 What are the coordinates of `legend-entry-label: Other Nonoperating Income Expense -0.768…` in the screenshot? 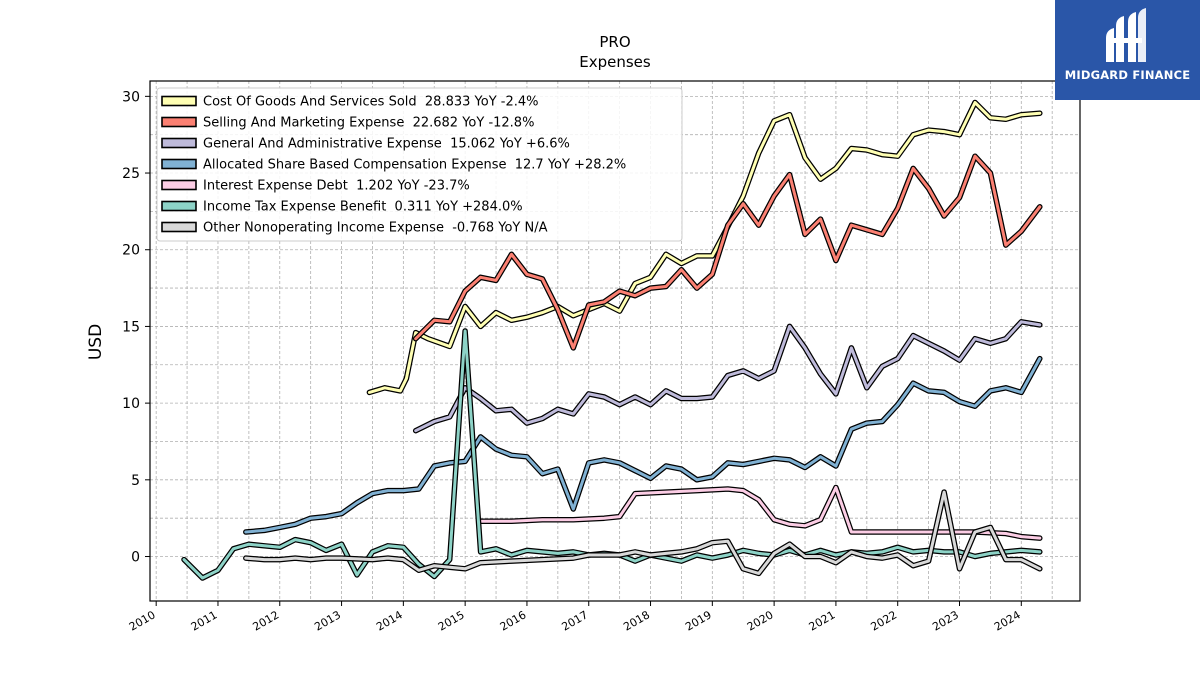 It's located at (375, 228).